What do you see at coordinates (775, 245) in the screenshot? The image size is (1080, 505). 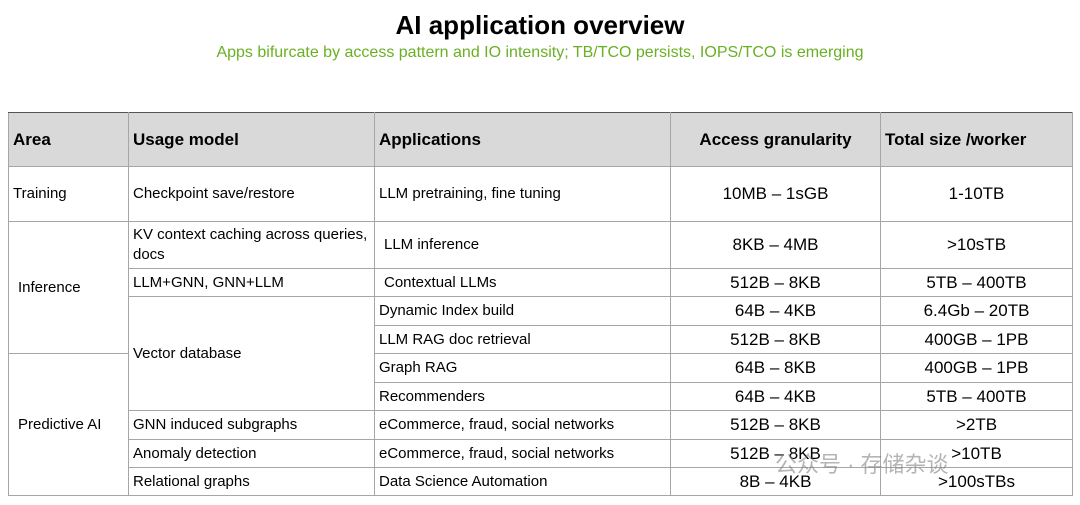 I see `cell: 8KB – 4MB` at bounding box center [775, 245].